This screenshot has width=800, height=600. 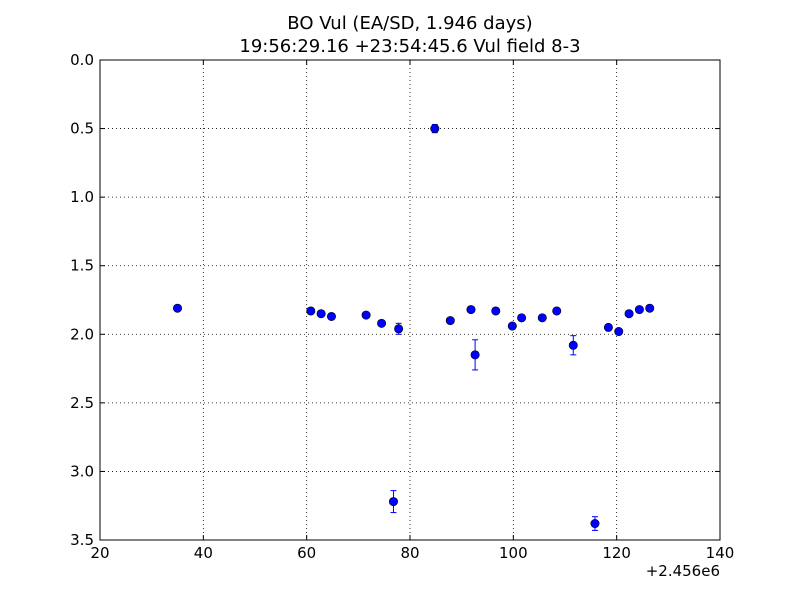 I want to click on y-tick-label: 1.5, so click(x=82, y=266).